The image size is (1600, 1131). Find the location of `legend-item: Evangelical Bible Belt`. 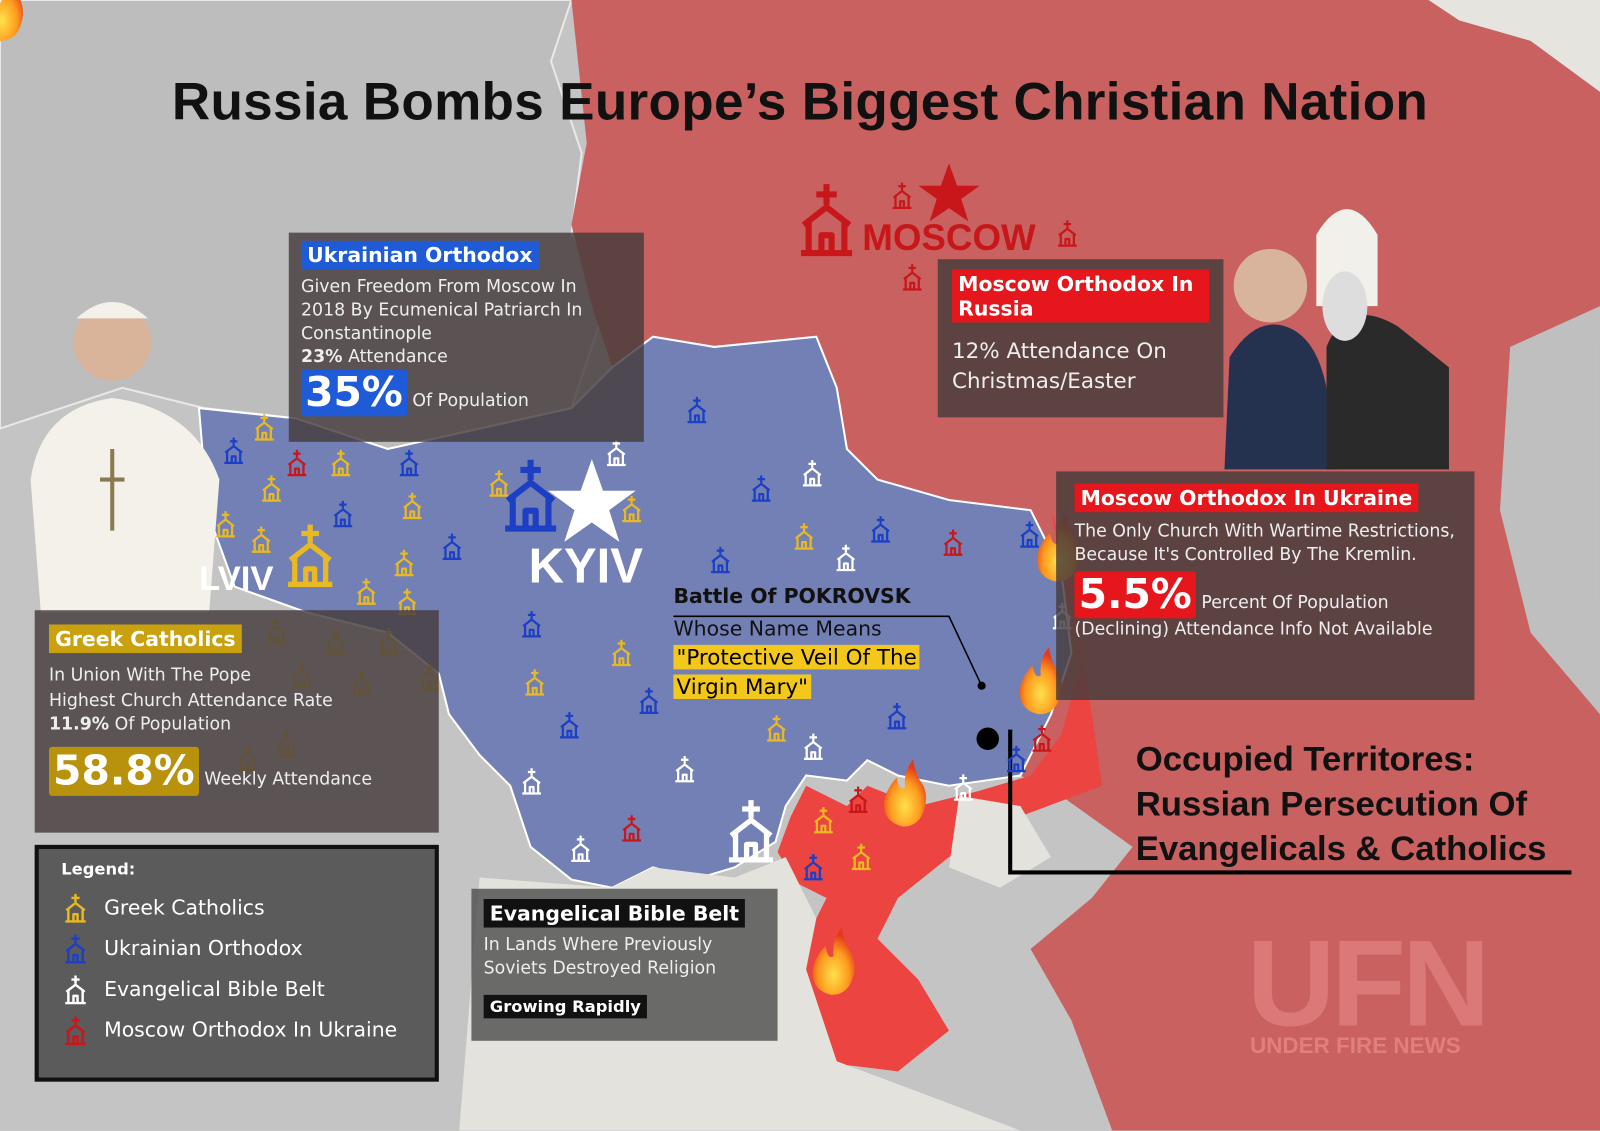

legend-item: Evangelical Bible Belt is located at coordinates (236, 988).